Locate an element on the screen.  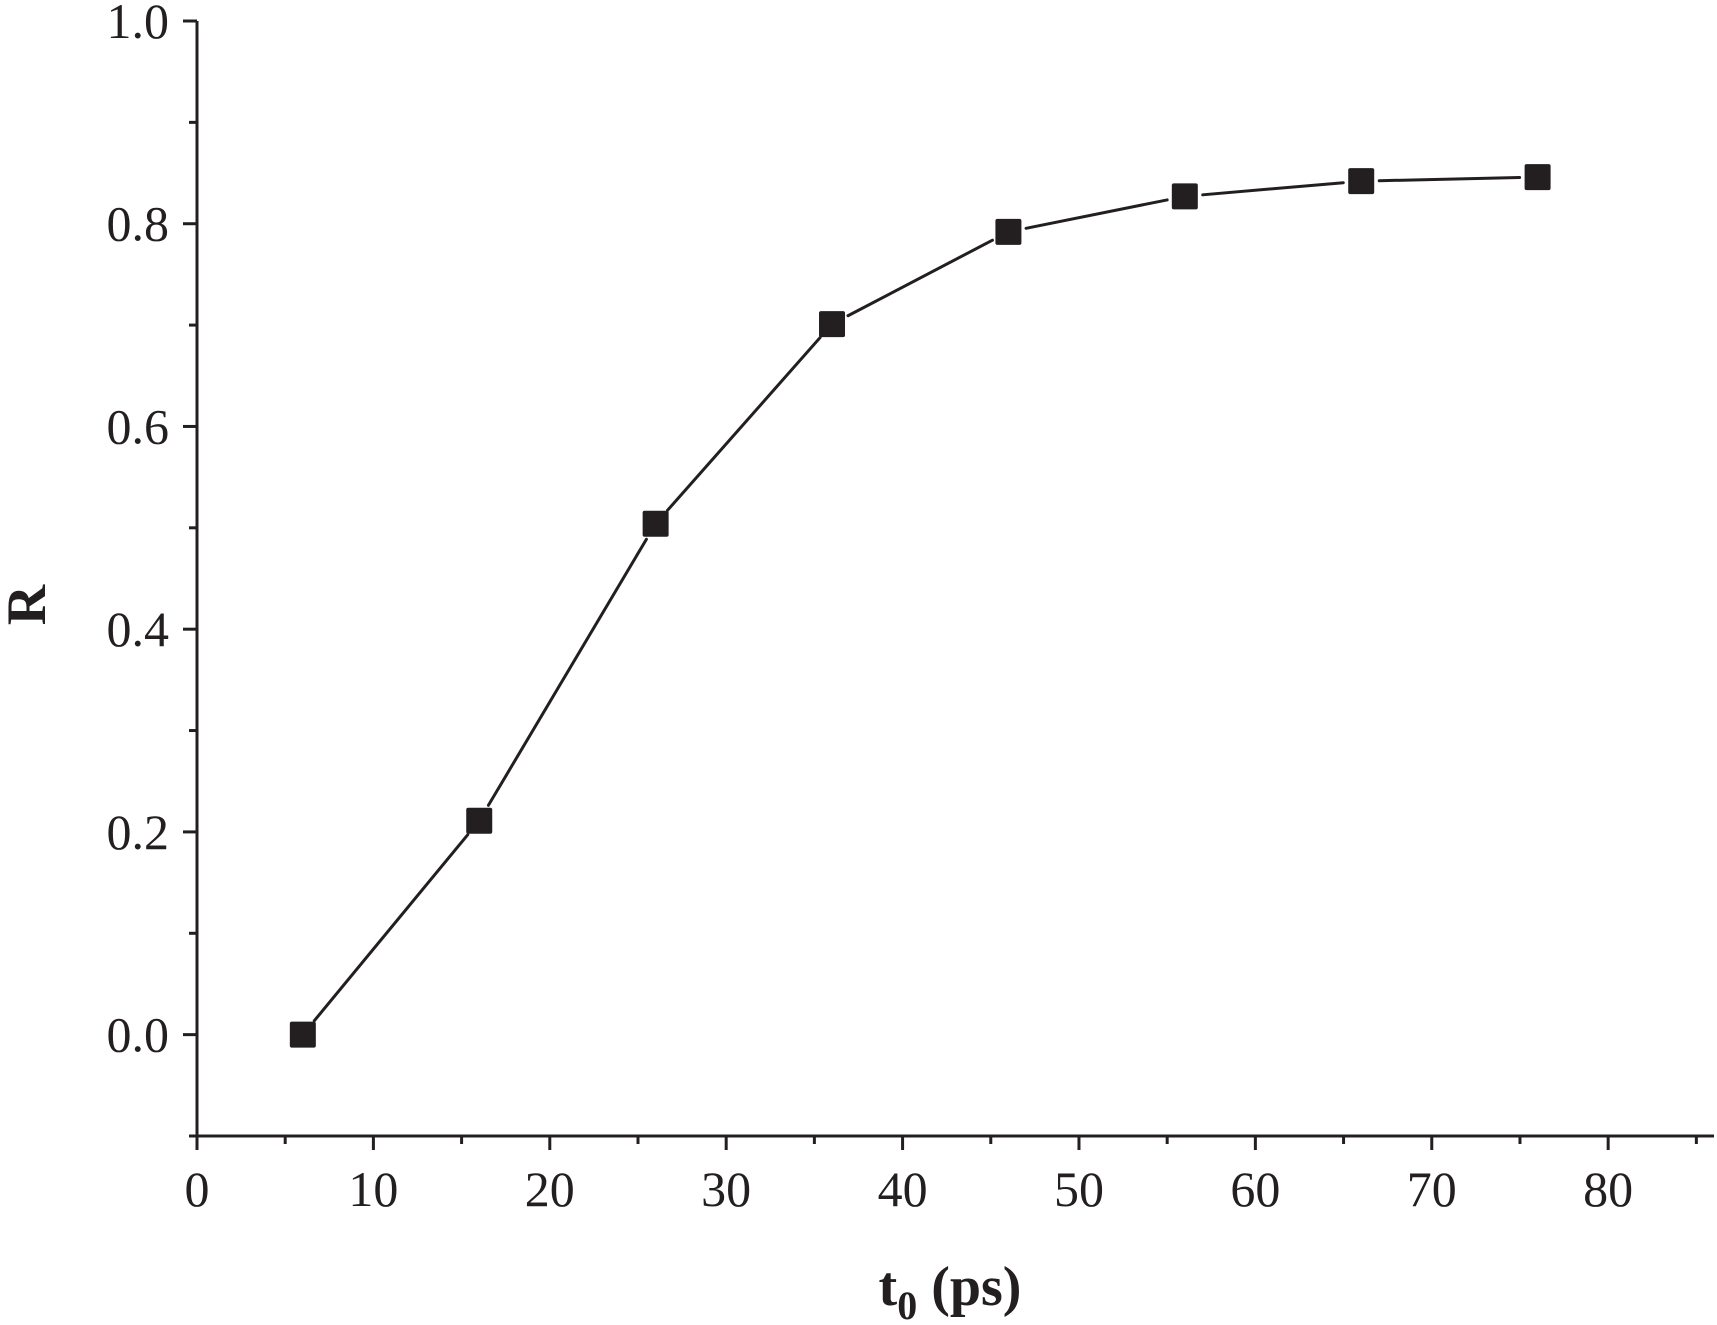
x-tick-label: 80 is located at coordinates (1608, 1189).